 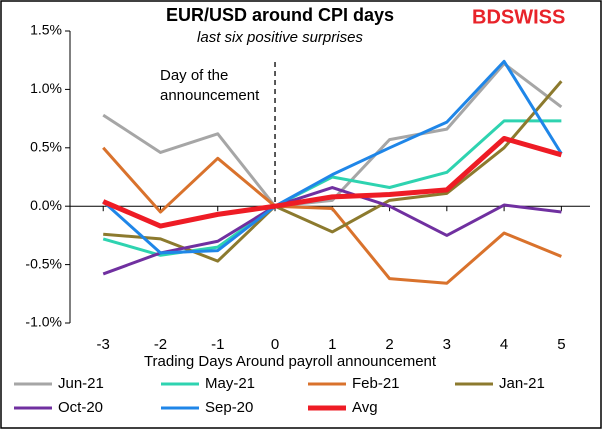 What do you see at coordinates (46, 147) in the screenshot?
I see `y-tick-label: 0.5%` at bounding box center [46, 147].